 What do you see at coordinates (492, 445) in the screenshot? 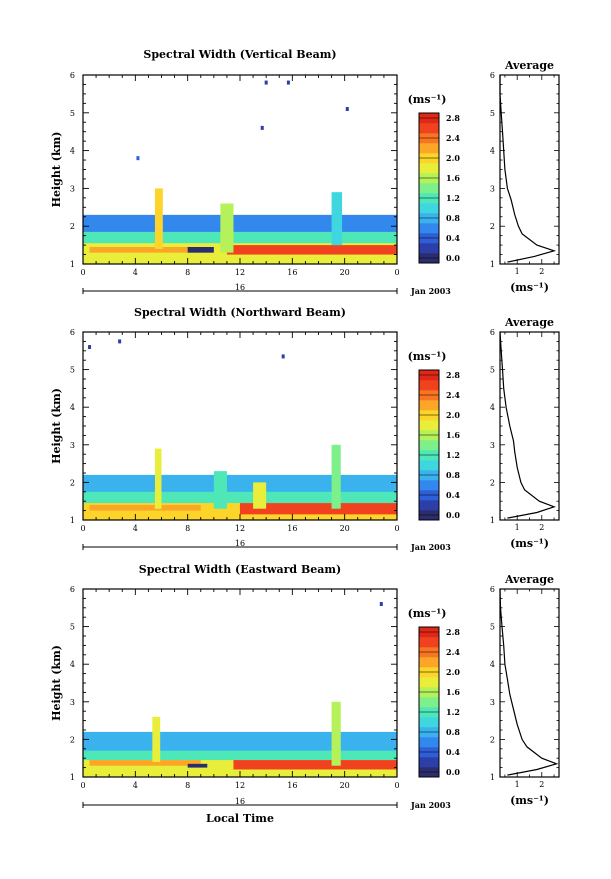
I see `average-y-tick-label: 3` at bounding box center [492, 445].